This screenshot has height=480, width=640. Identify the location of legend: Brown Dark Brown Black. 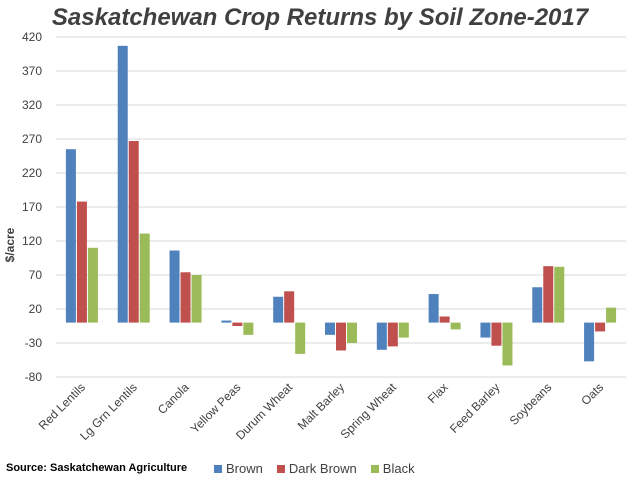
(314, 468).